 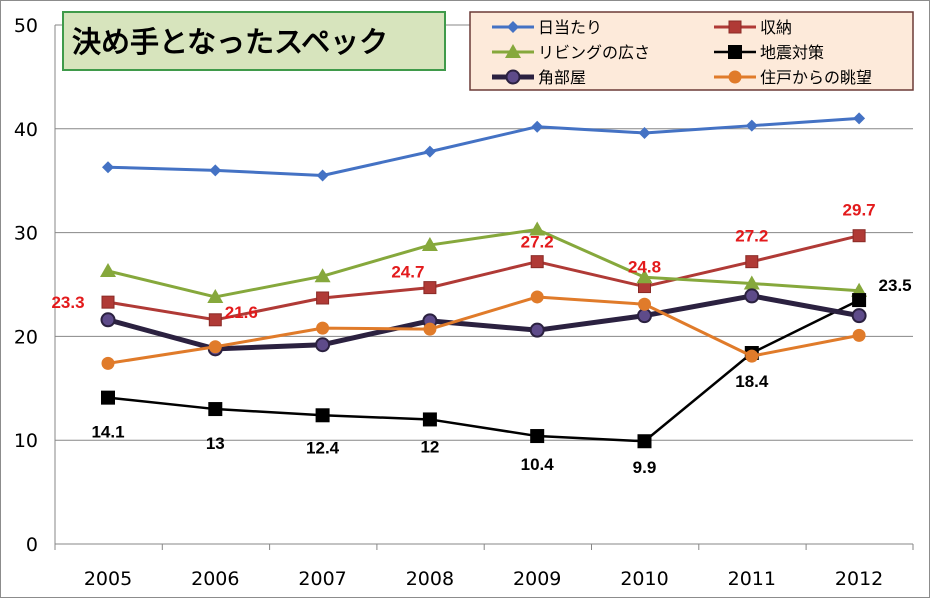 What do you see at coordinates (538, 464) in the screenshot?
I see `data-label: 10.4` at bounding box center [538, 464].